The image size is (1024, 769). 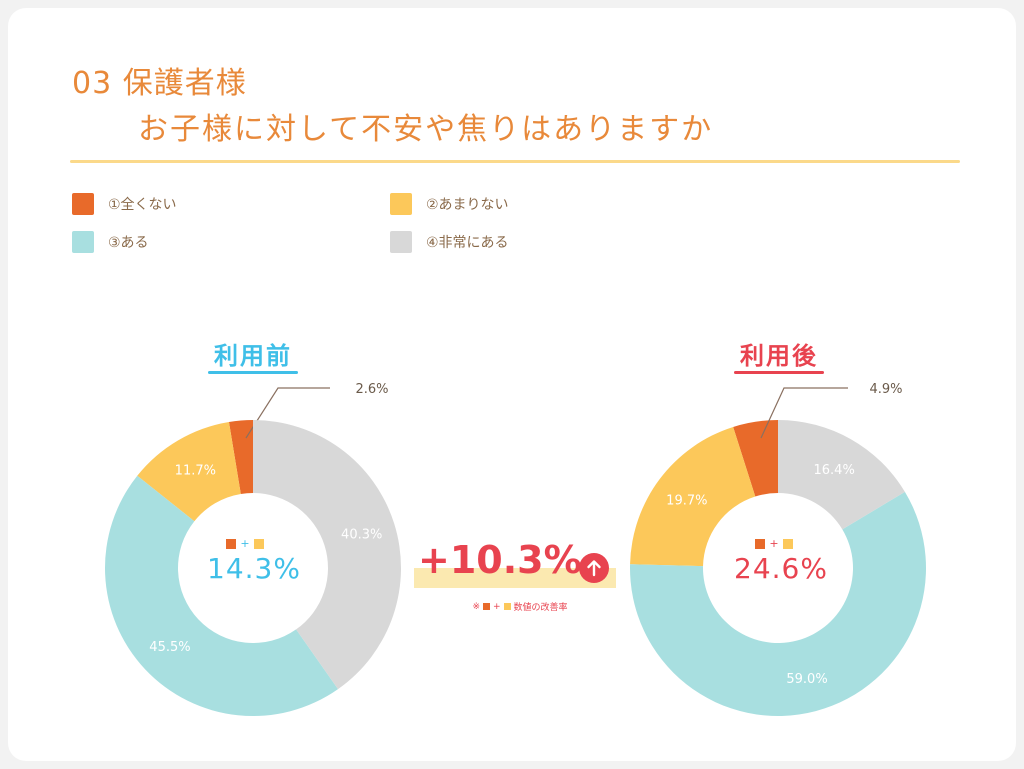 I want to click on arrow-up-icon, so click(x=594, y=568).